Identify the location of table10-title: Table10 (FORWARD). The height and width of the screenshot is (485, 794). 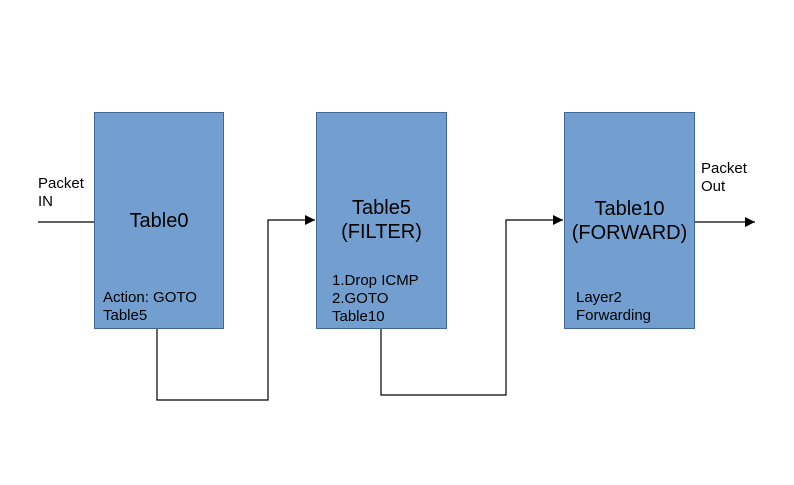
(629, 221).